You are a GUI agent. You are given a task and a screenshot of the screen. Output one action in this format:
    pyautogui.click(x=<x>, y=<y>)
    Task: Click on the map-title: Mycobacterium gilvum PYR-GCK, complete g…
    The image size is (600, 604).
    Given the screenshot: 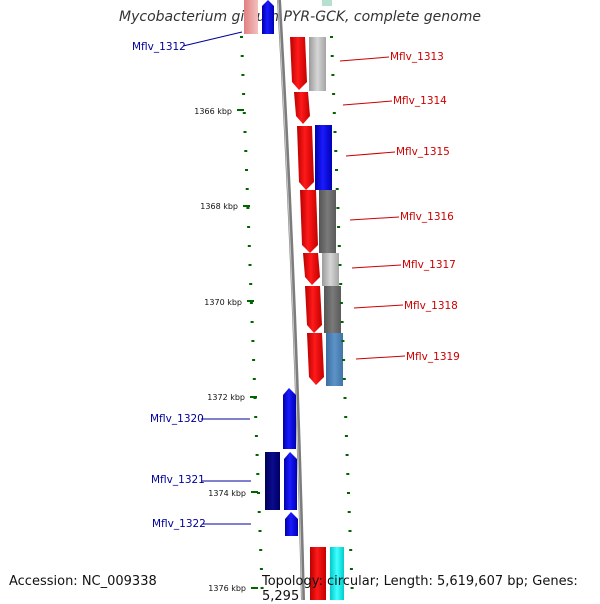 What is the action you would take?
    pyautogui.click(x=300, y=17)
    